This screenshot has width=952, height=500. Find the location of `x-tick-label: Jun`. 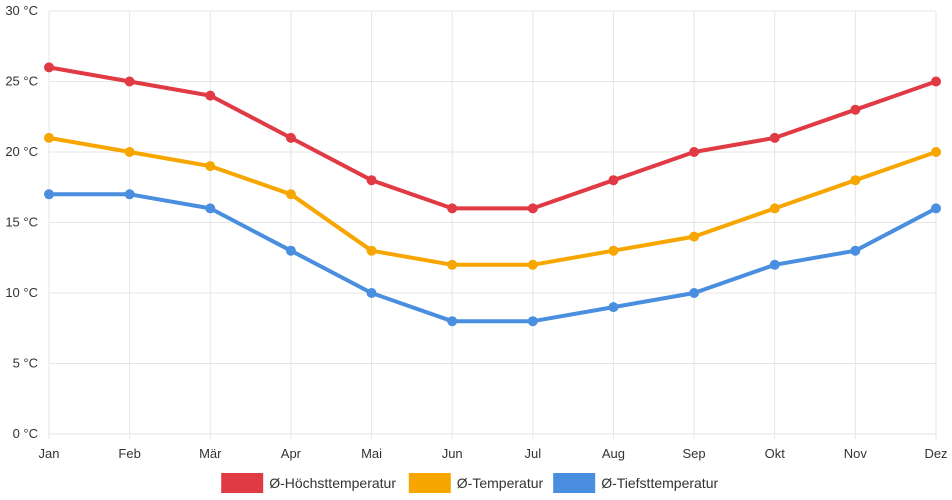

x-tick-label: Jun is located at coordinates (452, 453).